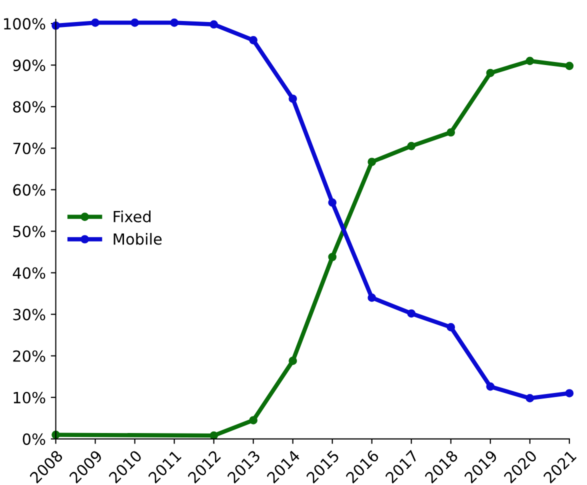  Describe the element at coordinates (30, 398) in the screenshot. I see `y-tick-label: 10%` at that location.